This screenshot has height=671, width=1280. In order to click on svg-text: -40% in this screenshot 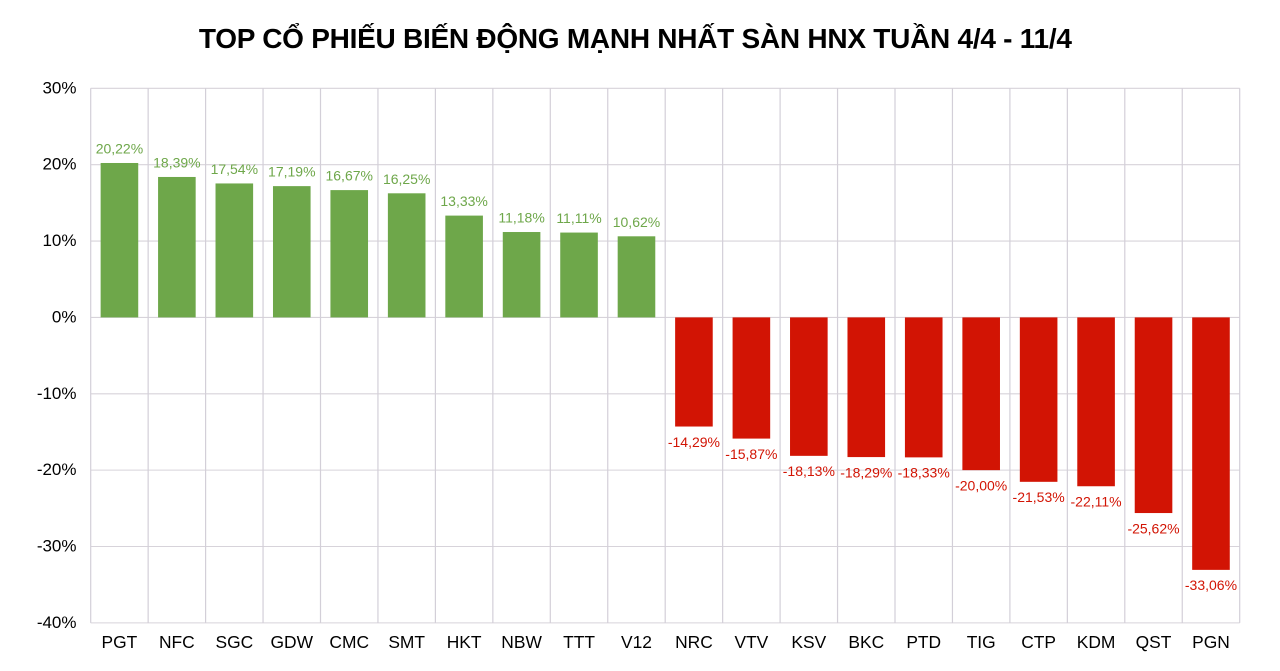, I will do `click(57, 622)`.